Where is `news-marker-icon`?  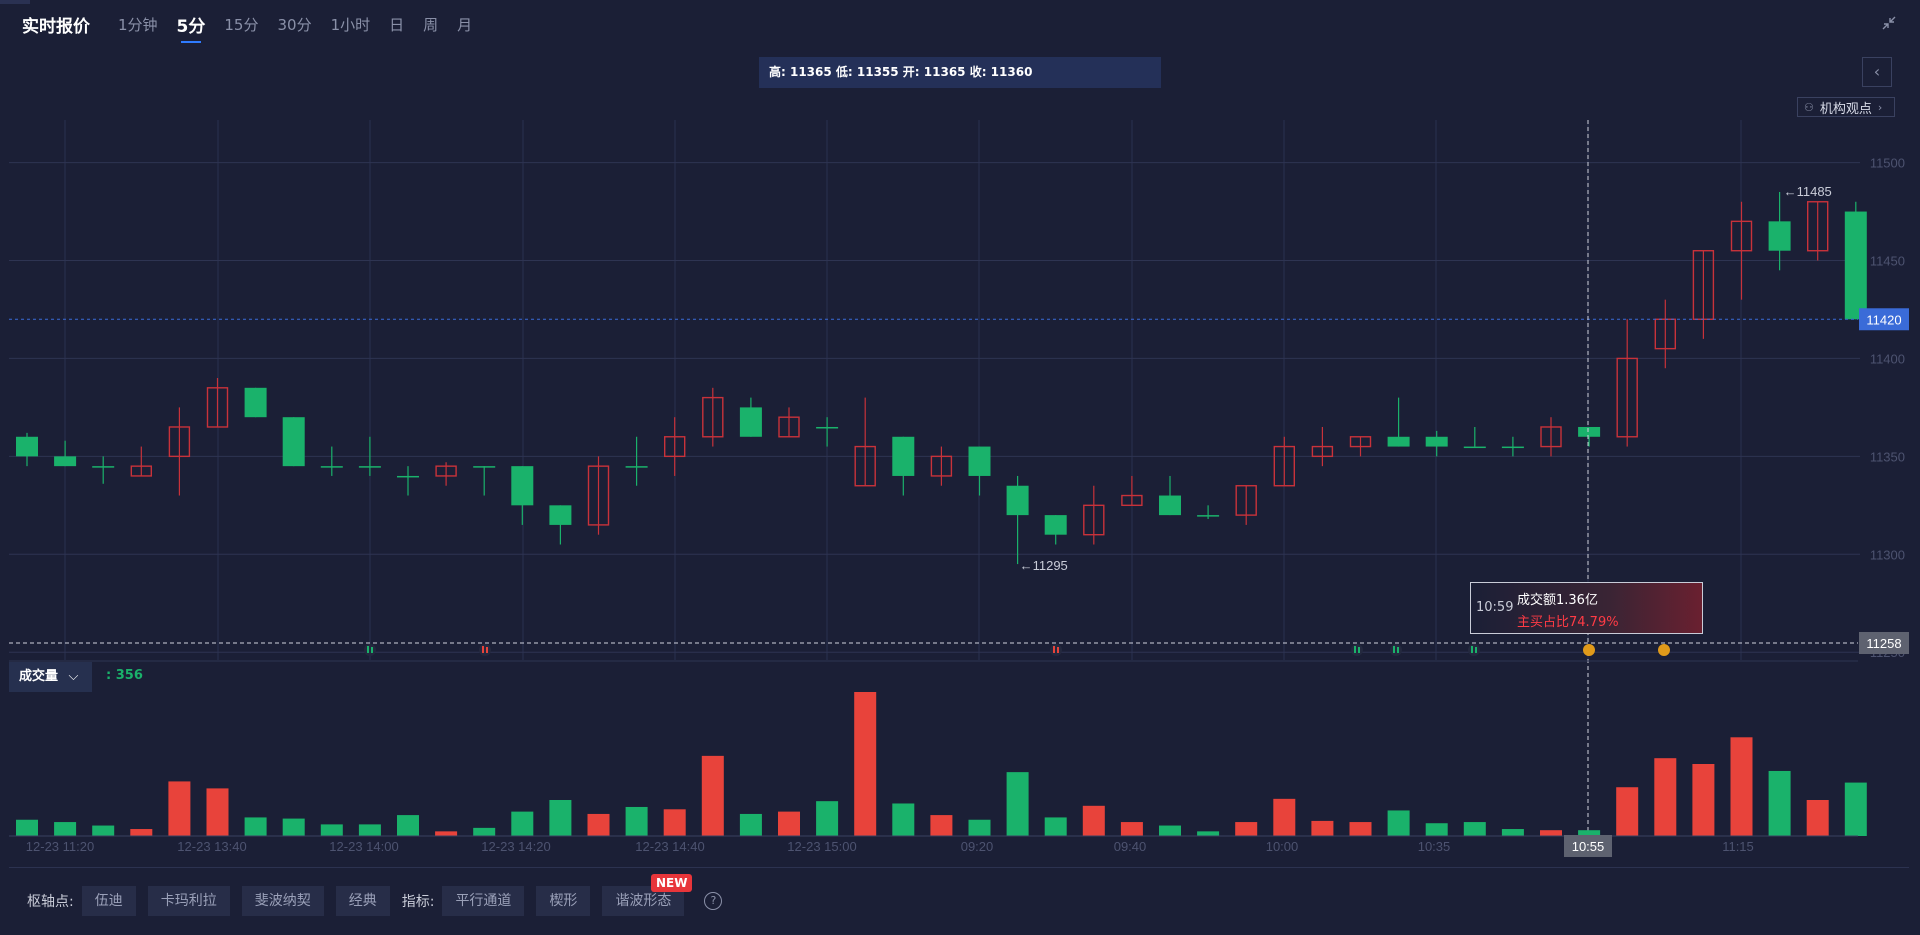 news-marker-icon is located at coordinates (1664, 650).